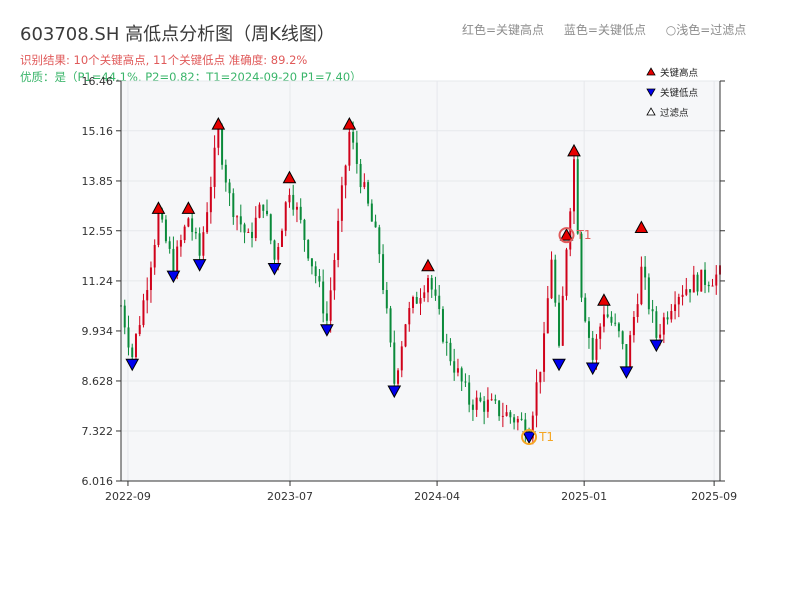  What do you see at coordinates (177, 34) in the screenshot?
I see `page-title: 603708.SH 高低点分析图（周K线图）` at bounding box center [177, 34].